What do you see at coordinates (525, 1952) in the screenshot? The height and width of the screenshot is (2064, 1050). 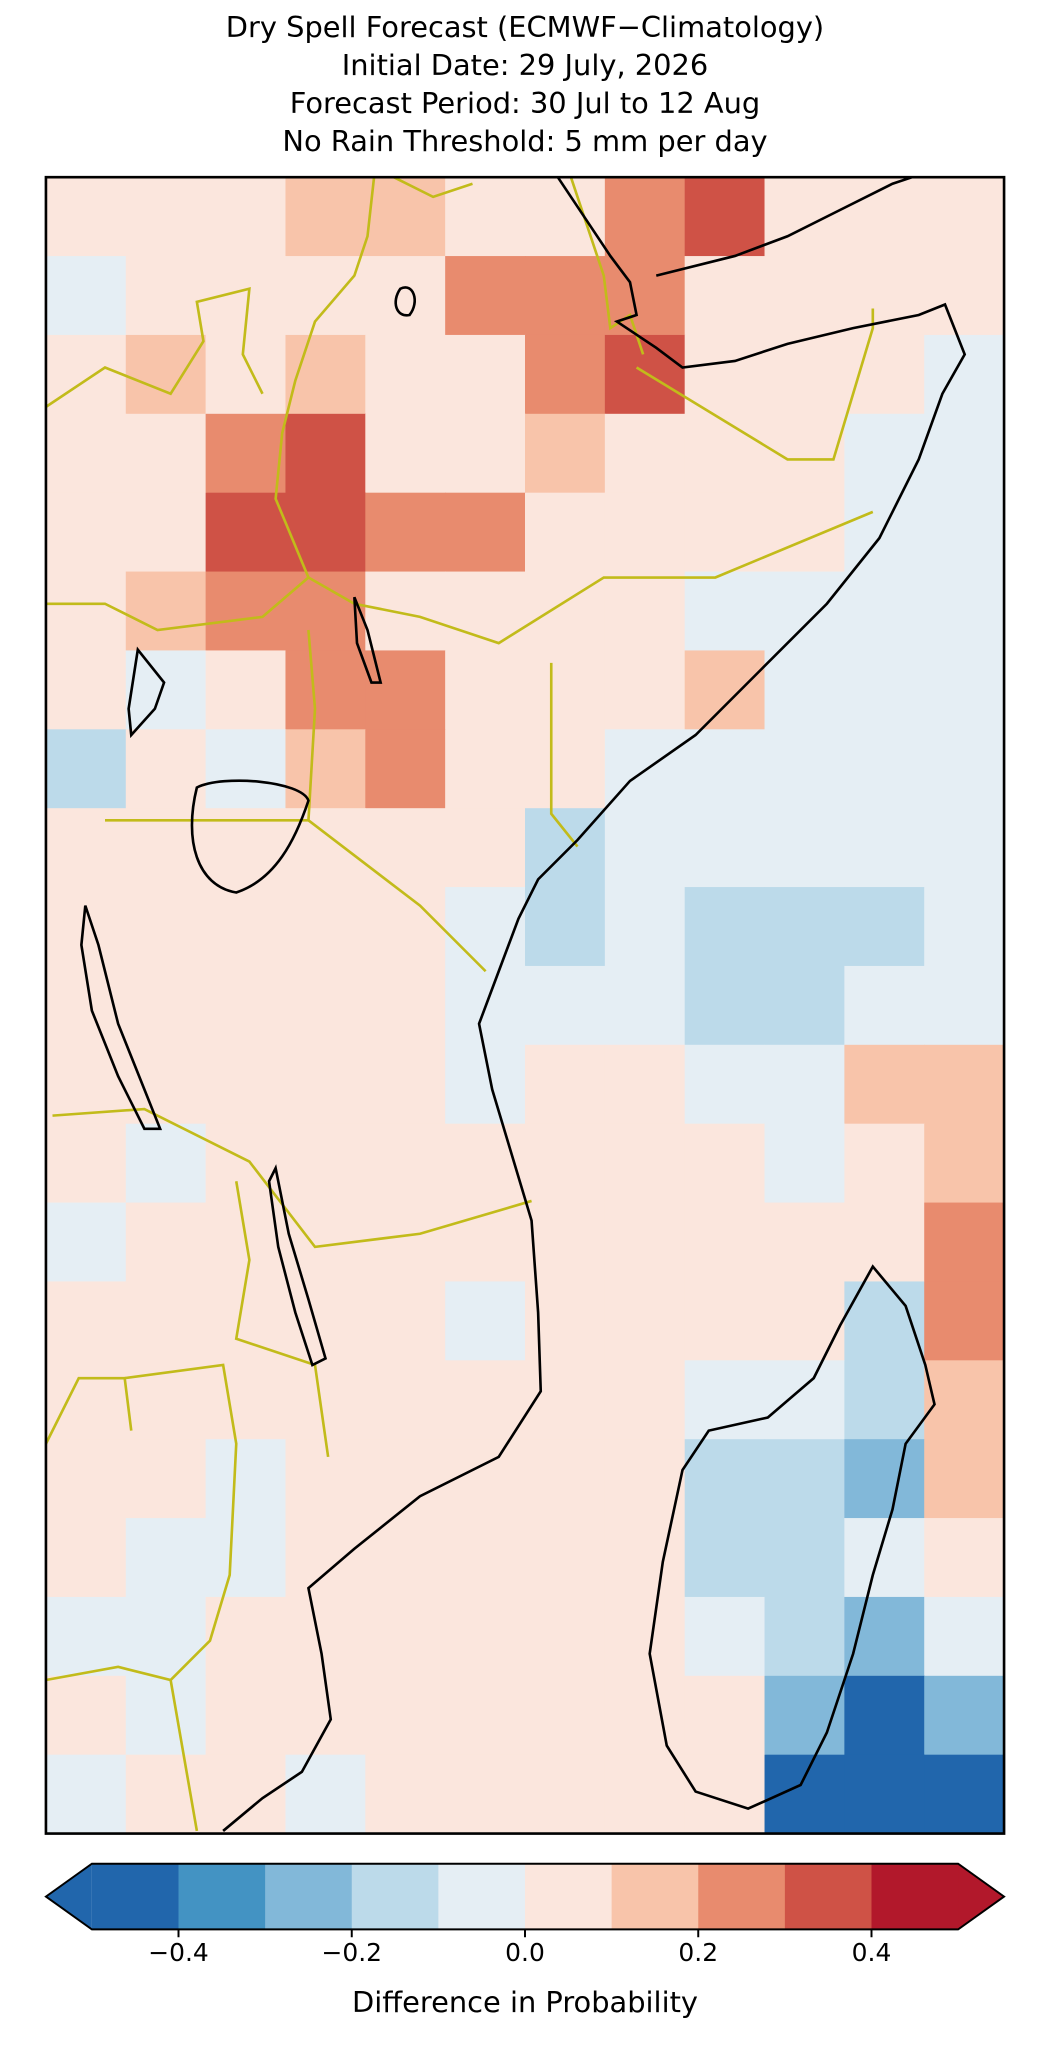 I see `colorbar-tick-label: 0.0` at bounding box center [525, 1952].